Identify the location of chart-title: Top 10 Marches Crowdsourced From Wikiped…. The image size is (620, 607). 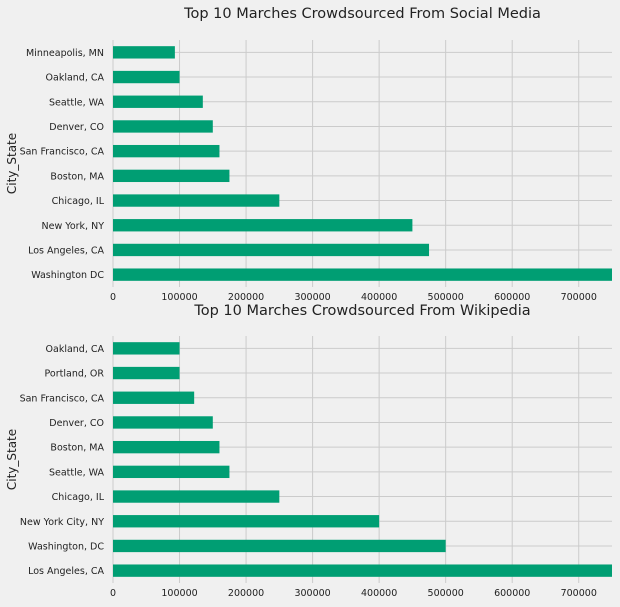
(361, 311).